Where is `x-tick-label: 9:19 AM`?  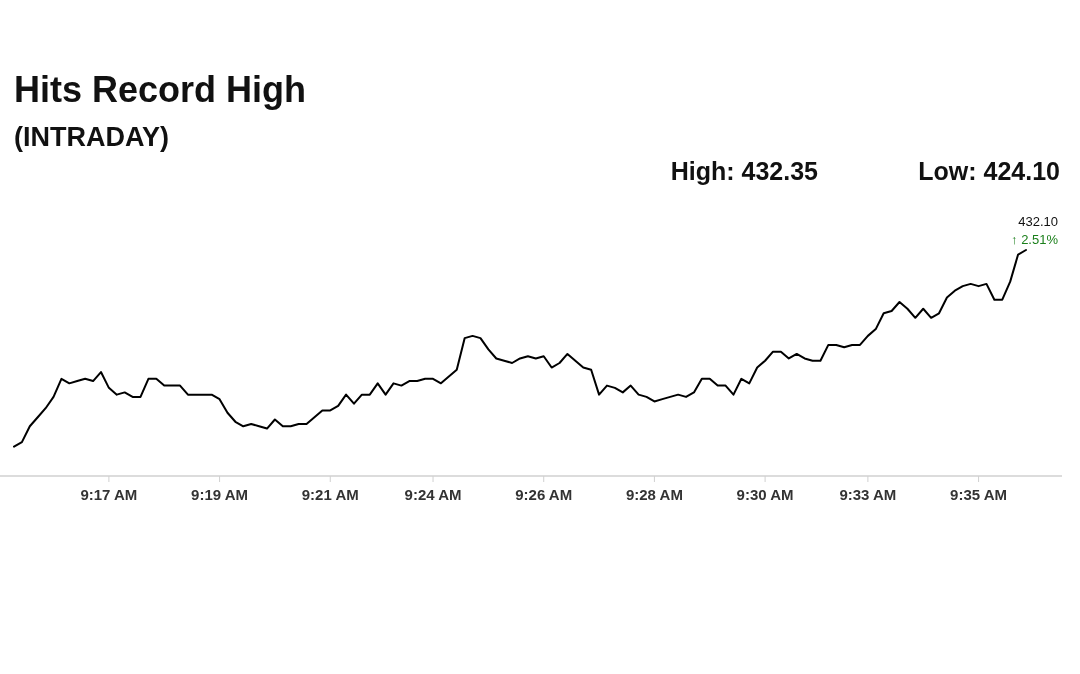
x-tick-label: 9:19 AM is located at coordinates (220, 494).